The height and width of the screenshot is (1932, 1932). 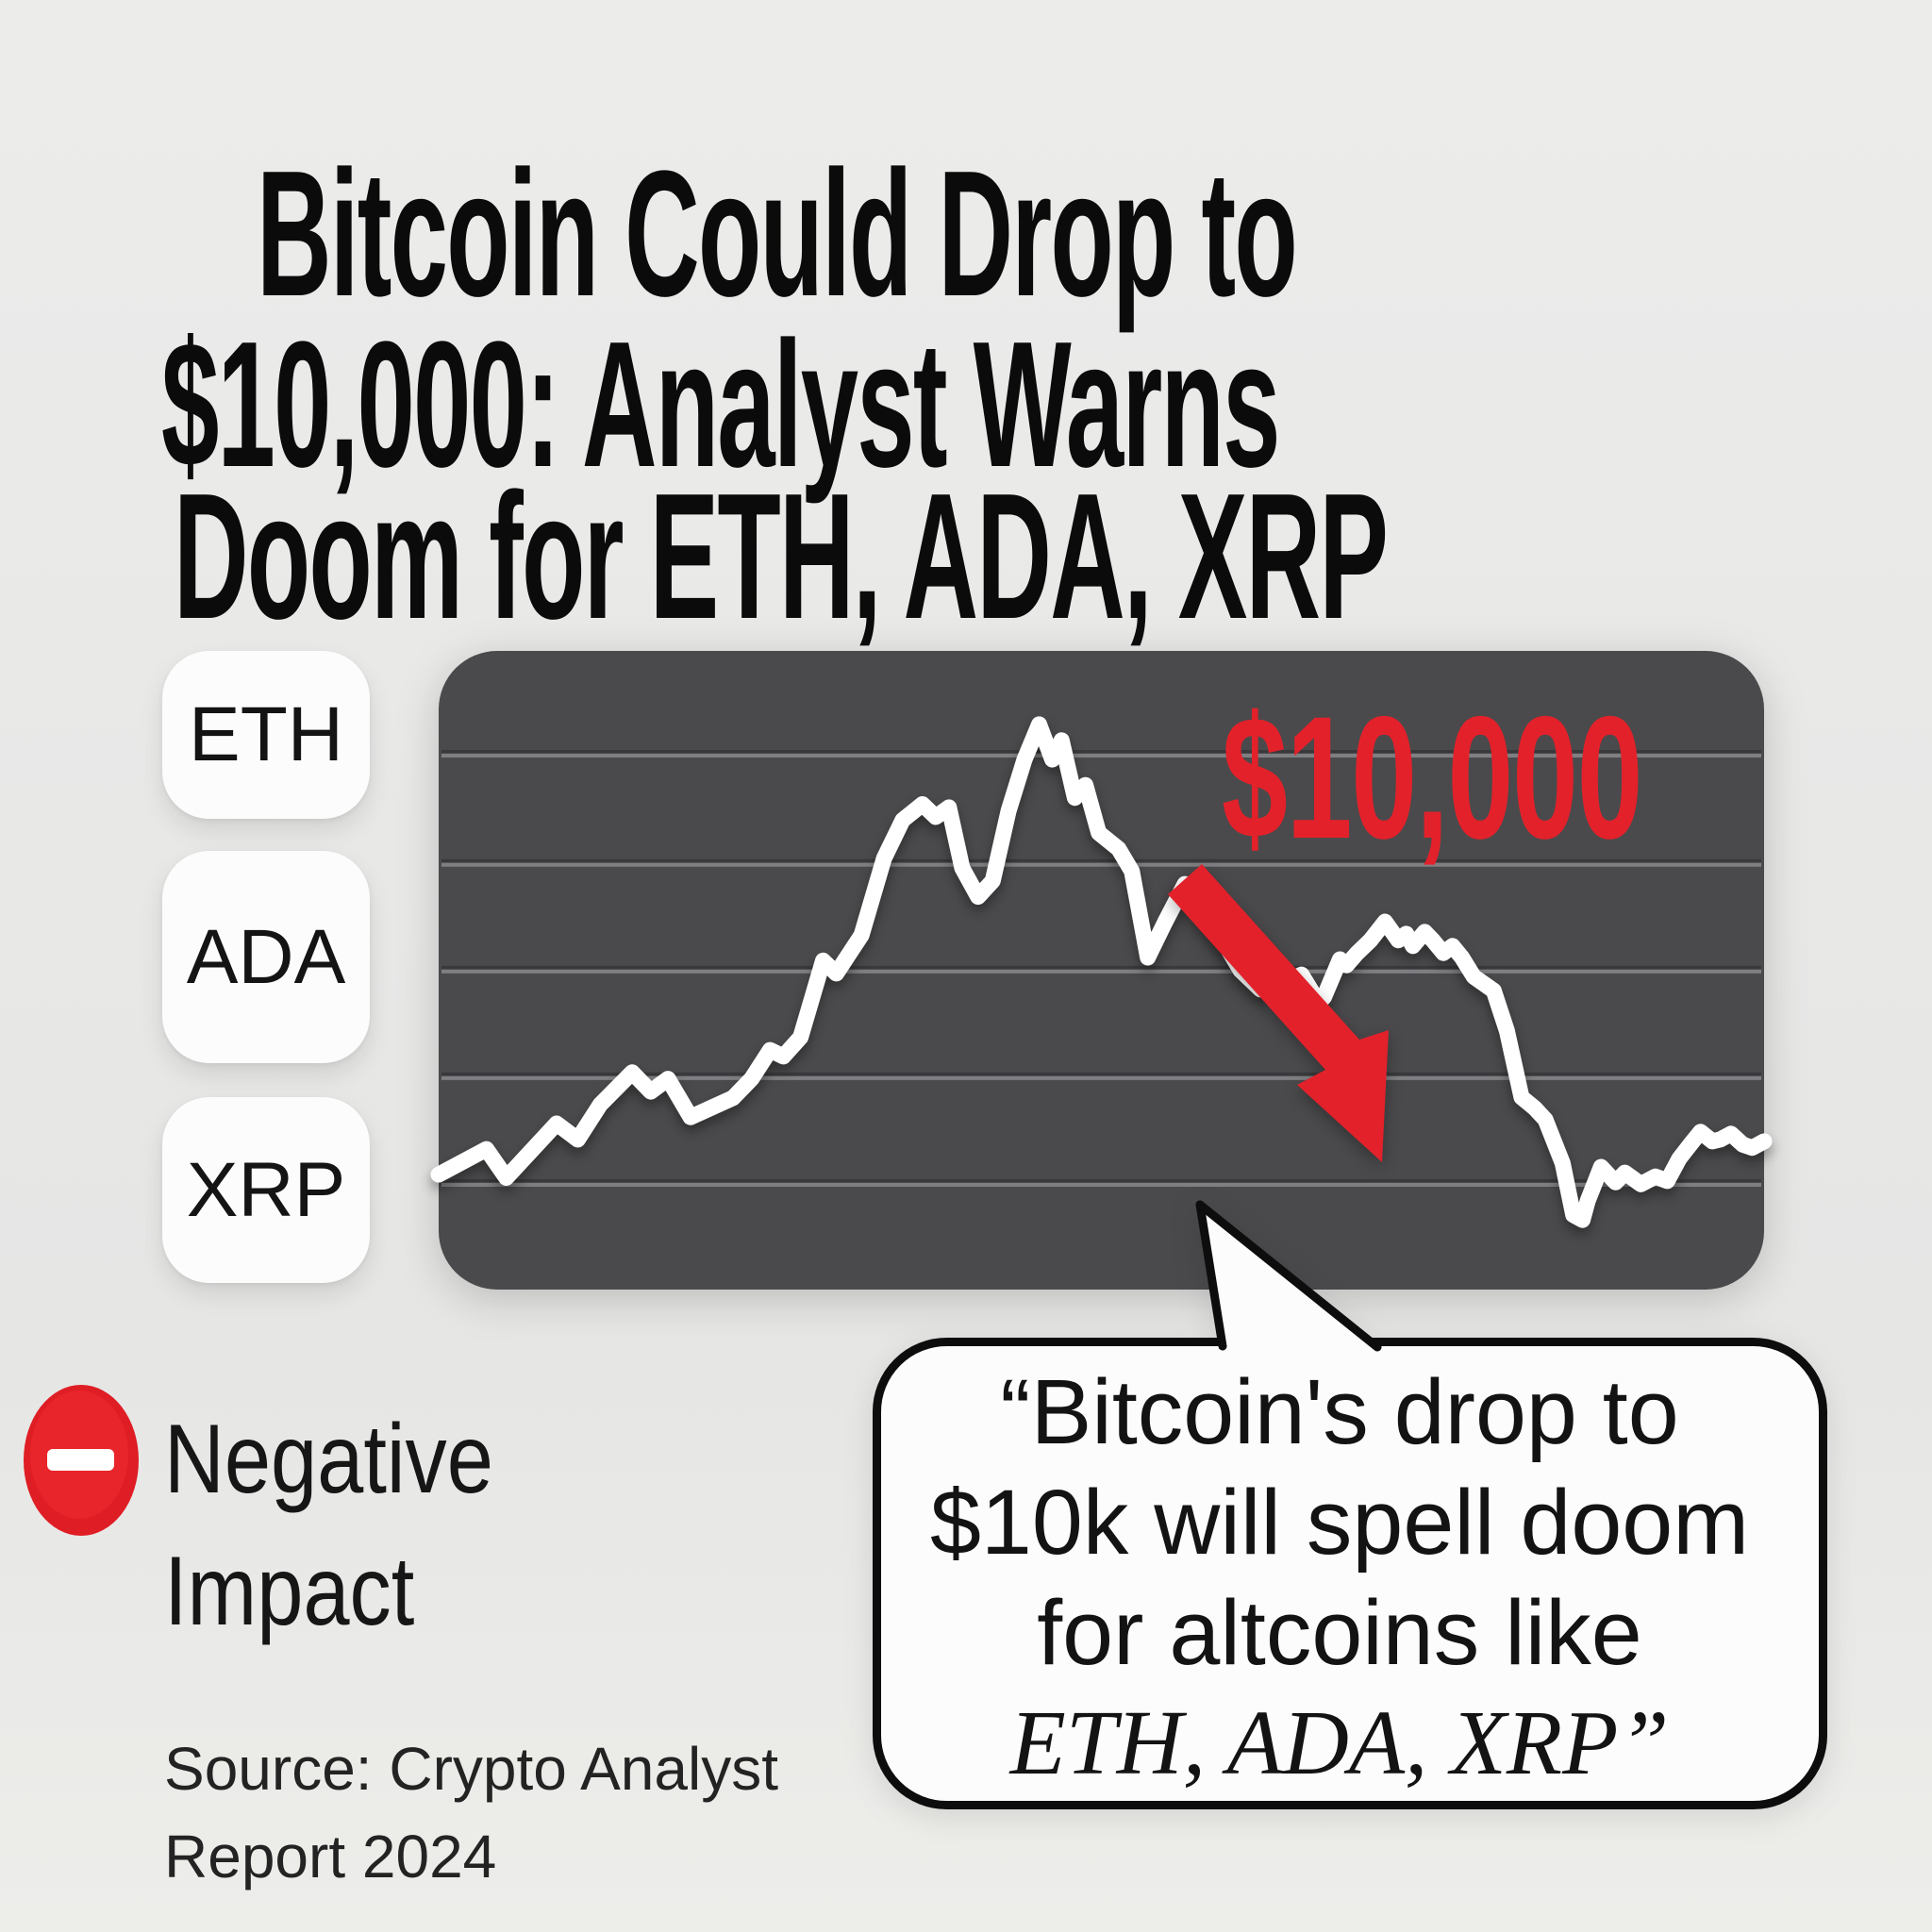 What do you see at coordinates (778, 234) in the screenshot?
I see `headline-line-1: Bitcoin Could Drop to` at bounding box center [778, 234].